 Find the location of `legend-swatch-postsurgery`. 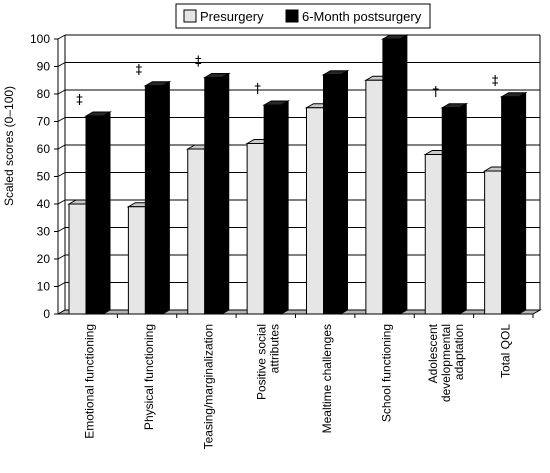

legend-swatch-postsurgery is located at coordinates (292, 16).